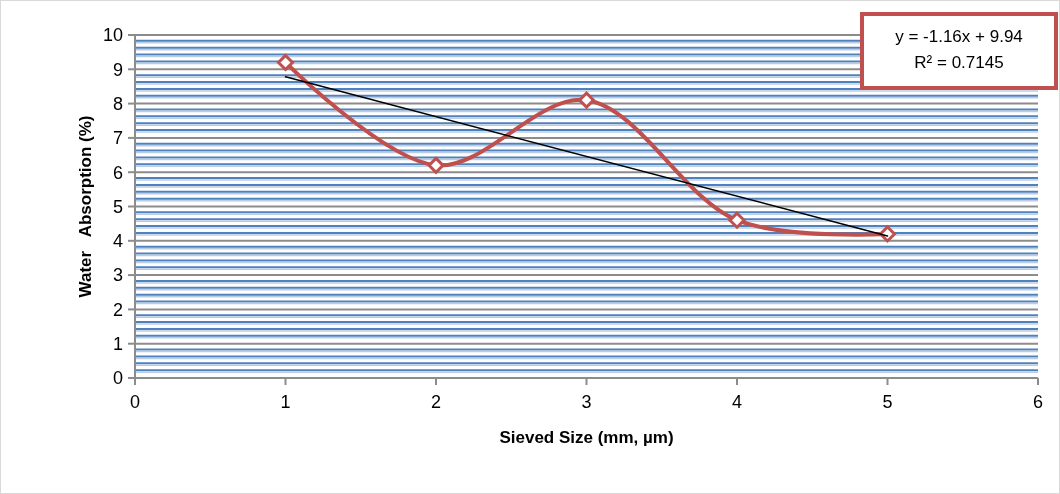 Image resolution: width=1060 pixels, height=494 pixels. Describe the element at coordinates (887, 402) in the screenshot. I see `x-tick-label: 5` at that location.